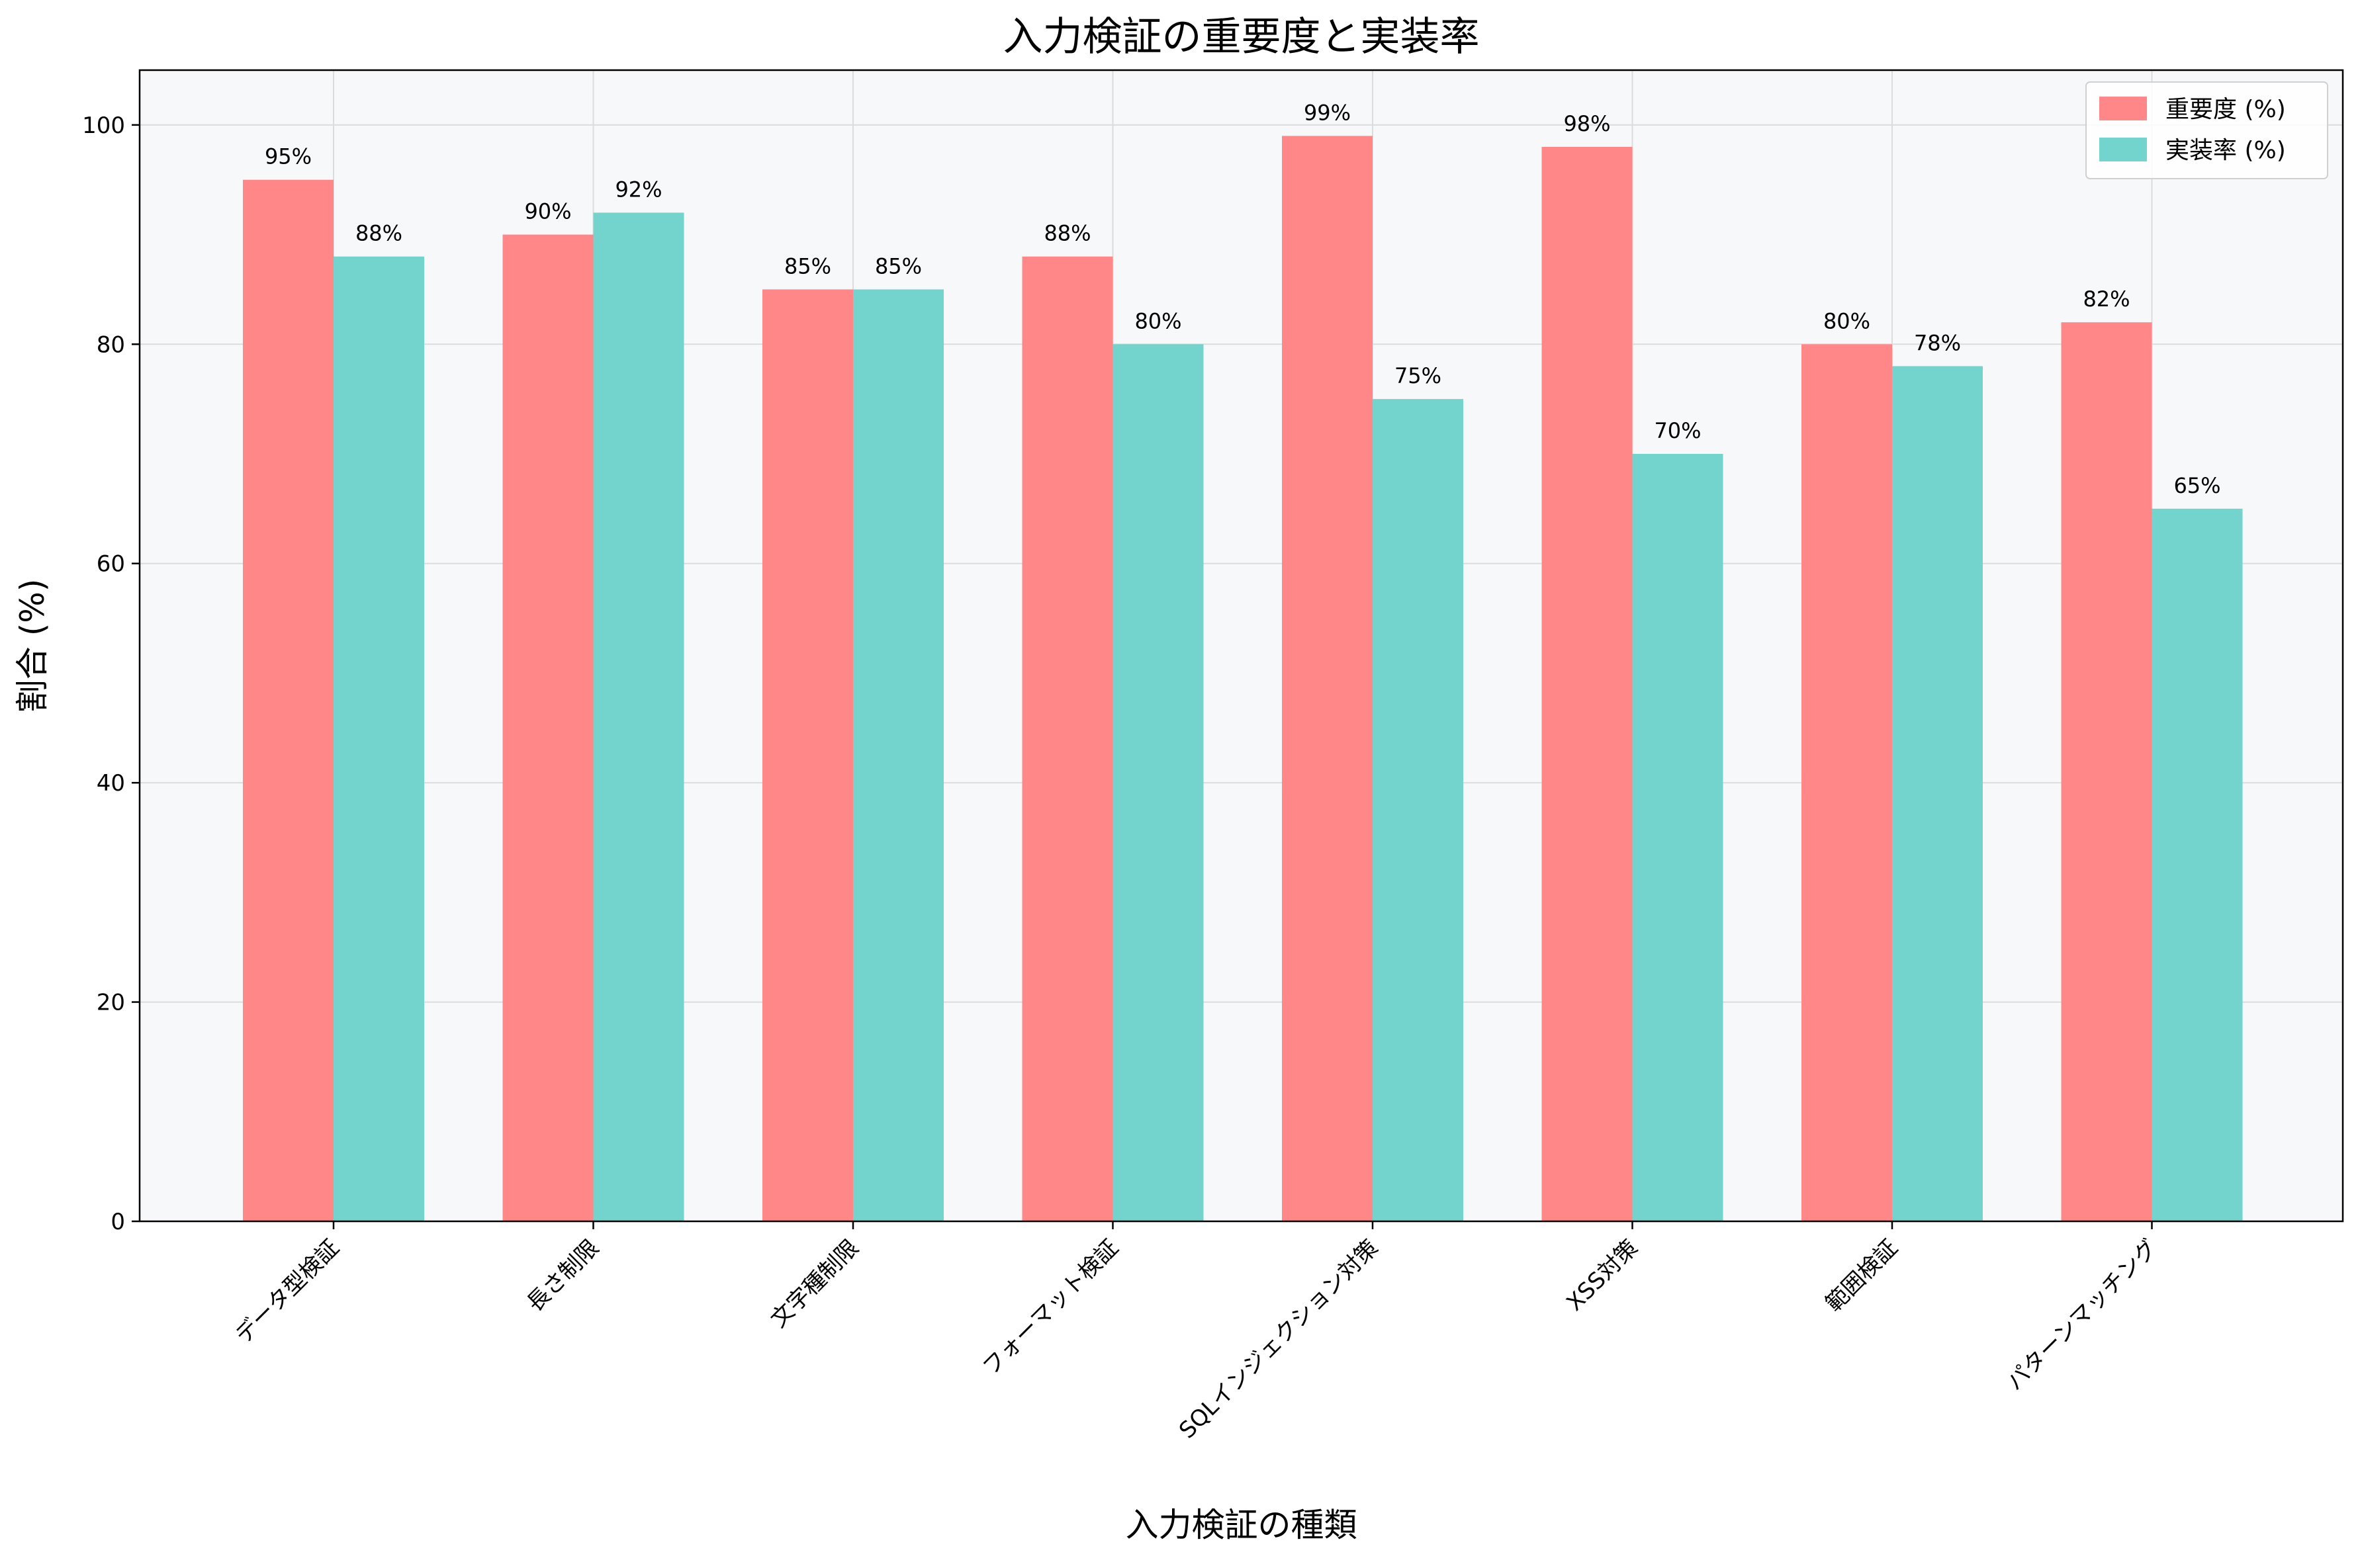  What do you see at coordinates (32, 646) in the screenshot?
I see `y-axis-title: 割合 (%)` at bounding box center [32, 646].